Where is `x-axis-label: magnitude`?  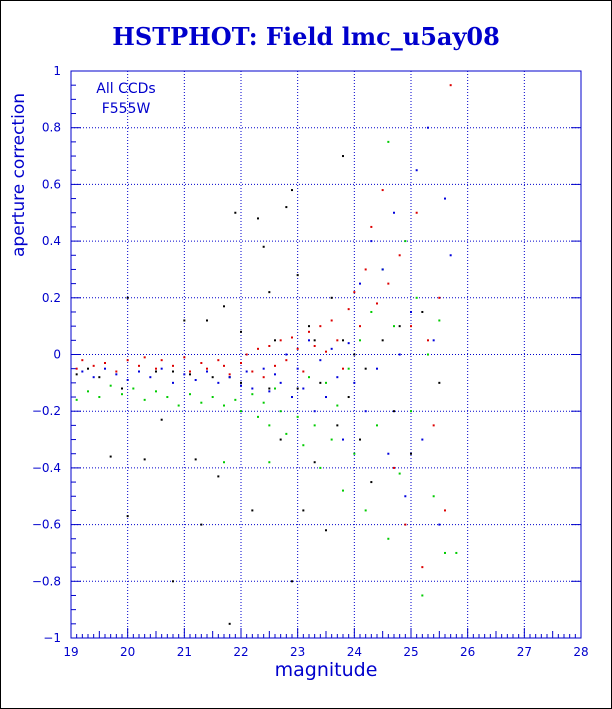 x-axis-label: magnitude is located at coordinates (326, 670).